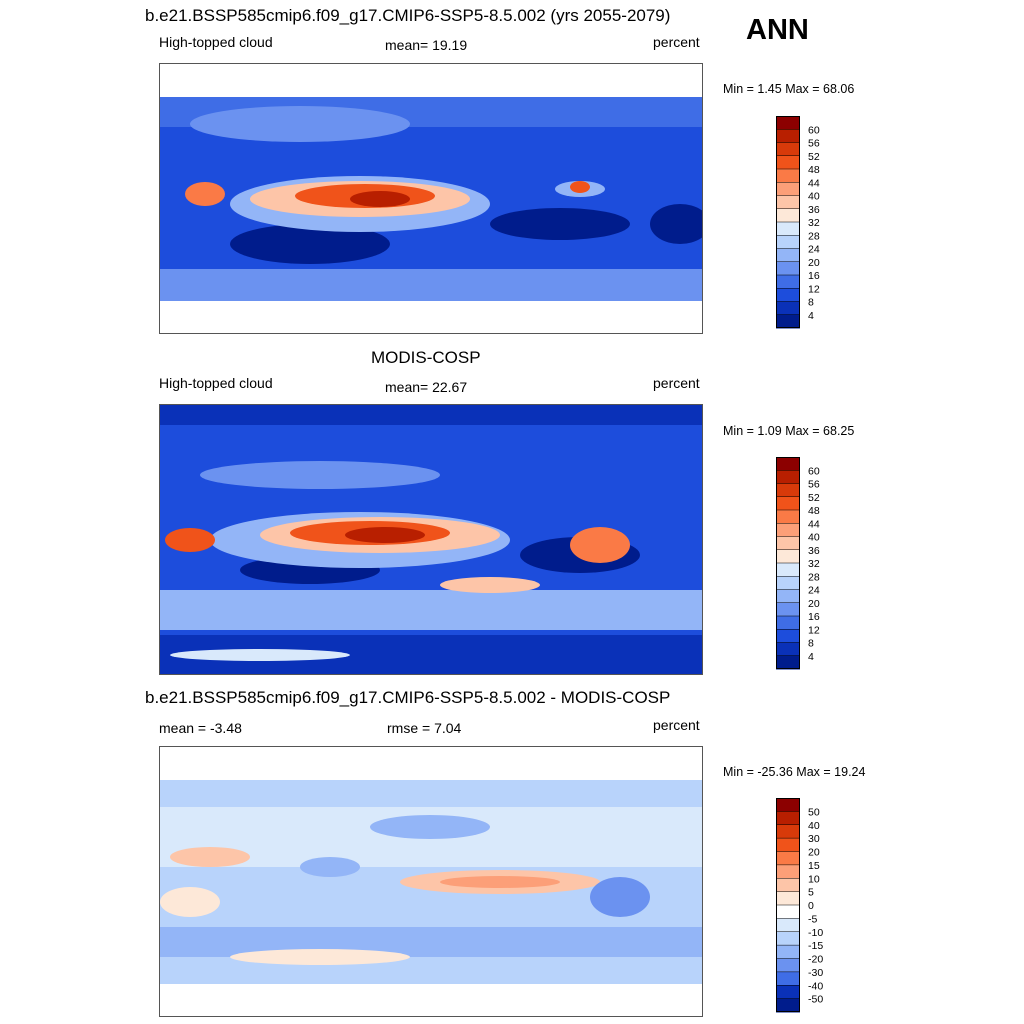 The height and width of the screenshot is (1024, 1024). What do you see at coordinates (811, 906) in the screenshot?
I see `colorbar-tick-label: 0` at bounding box center [811, 906].